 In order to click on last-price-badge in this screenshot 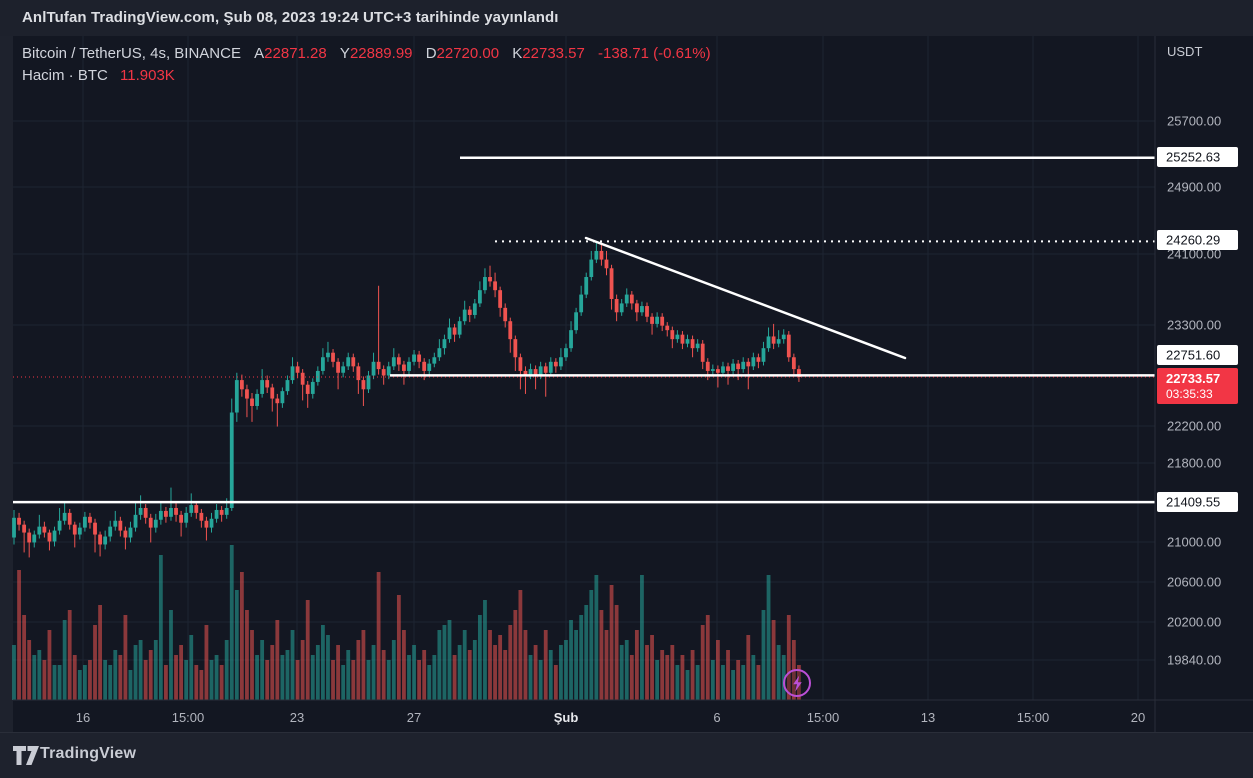, I will do `click(1197, 386)`.